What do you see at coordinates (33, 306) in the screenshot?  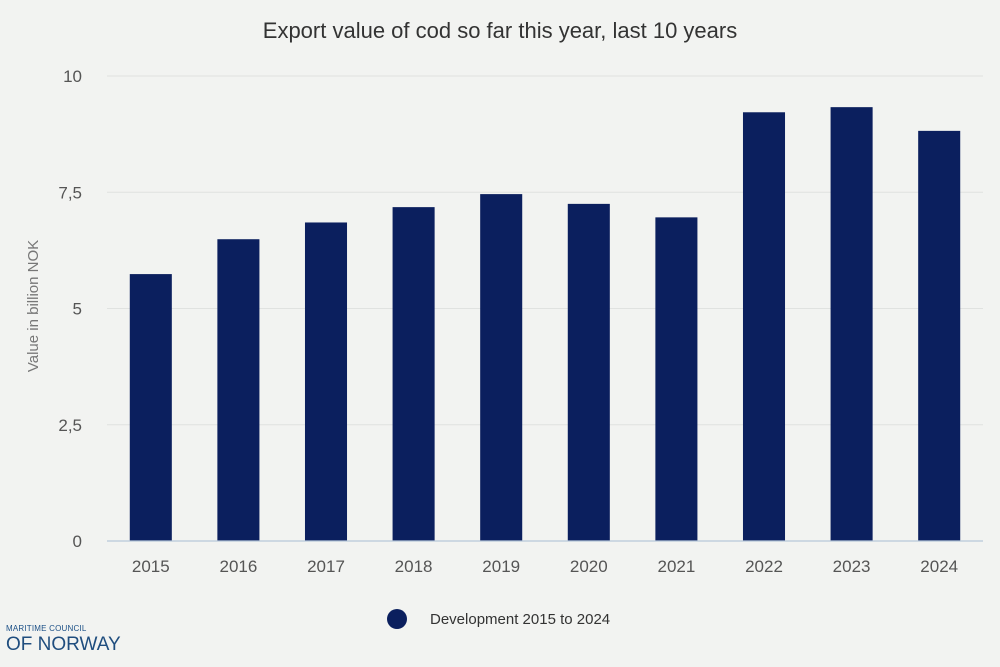 I see `y-axis-label: Value in billion NOK` at bounding box center [33, 306].